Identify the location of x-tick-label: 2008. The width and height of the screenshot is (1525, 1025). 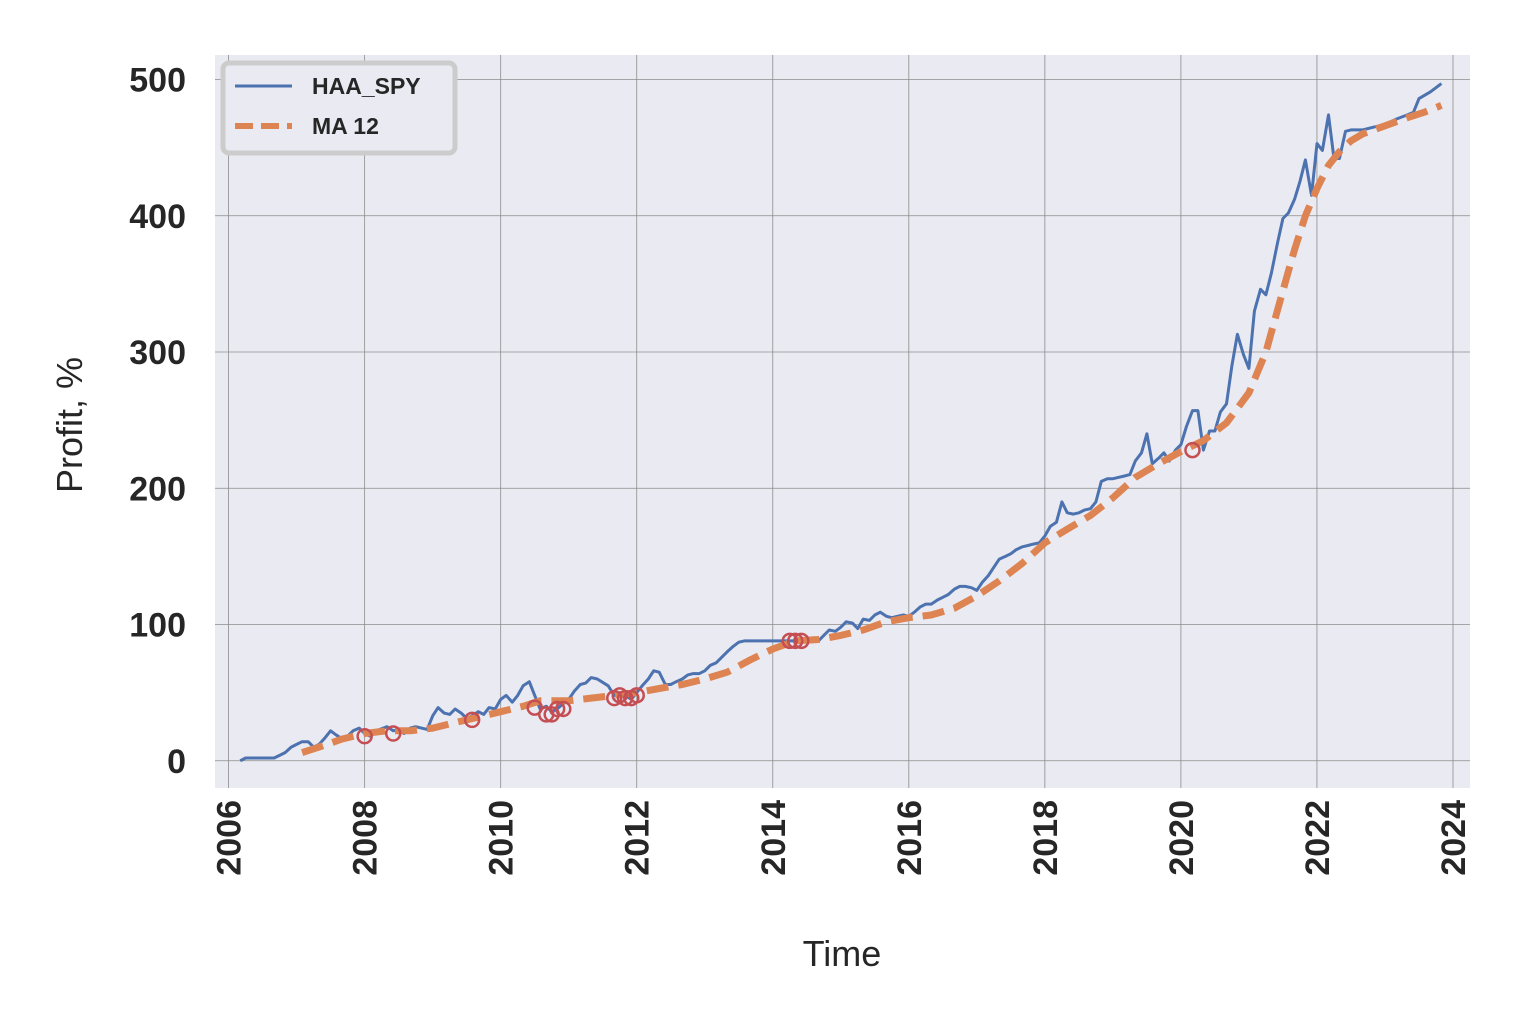
(366, 838).